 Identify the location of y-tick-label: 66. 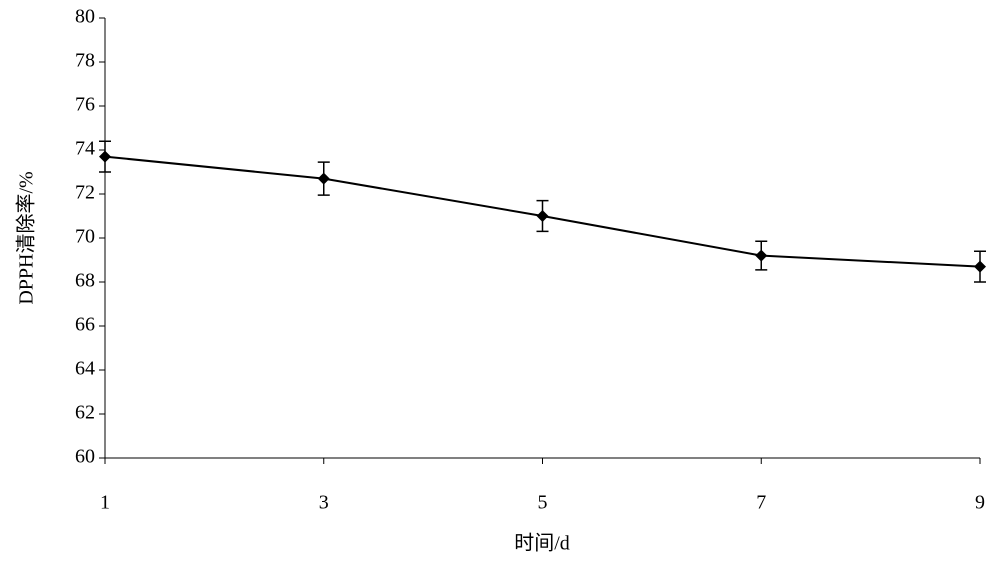
(85, 325).